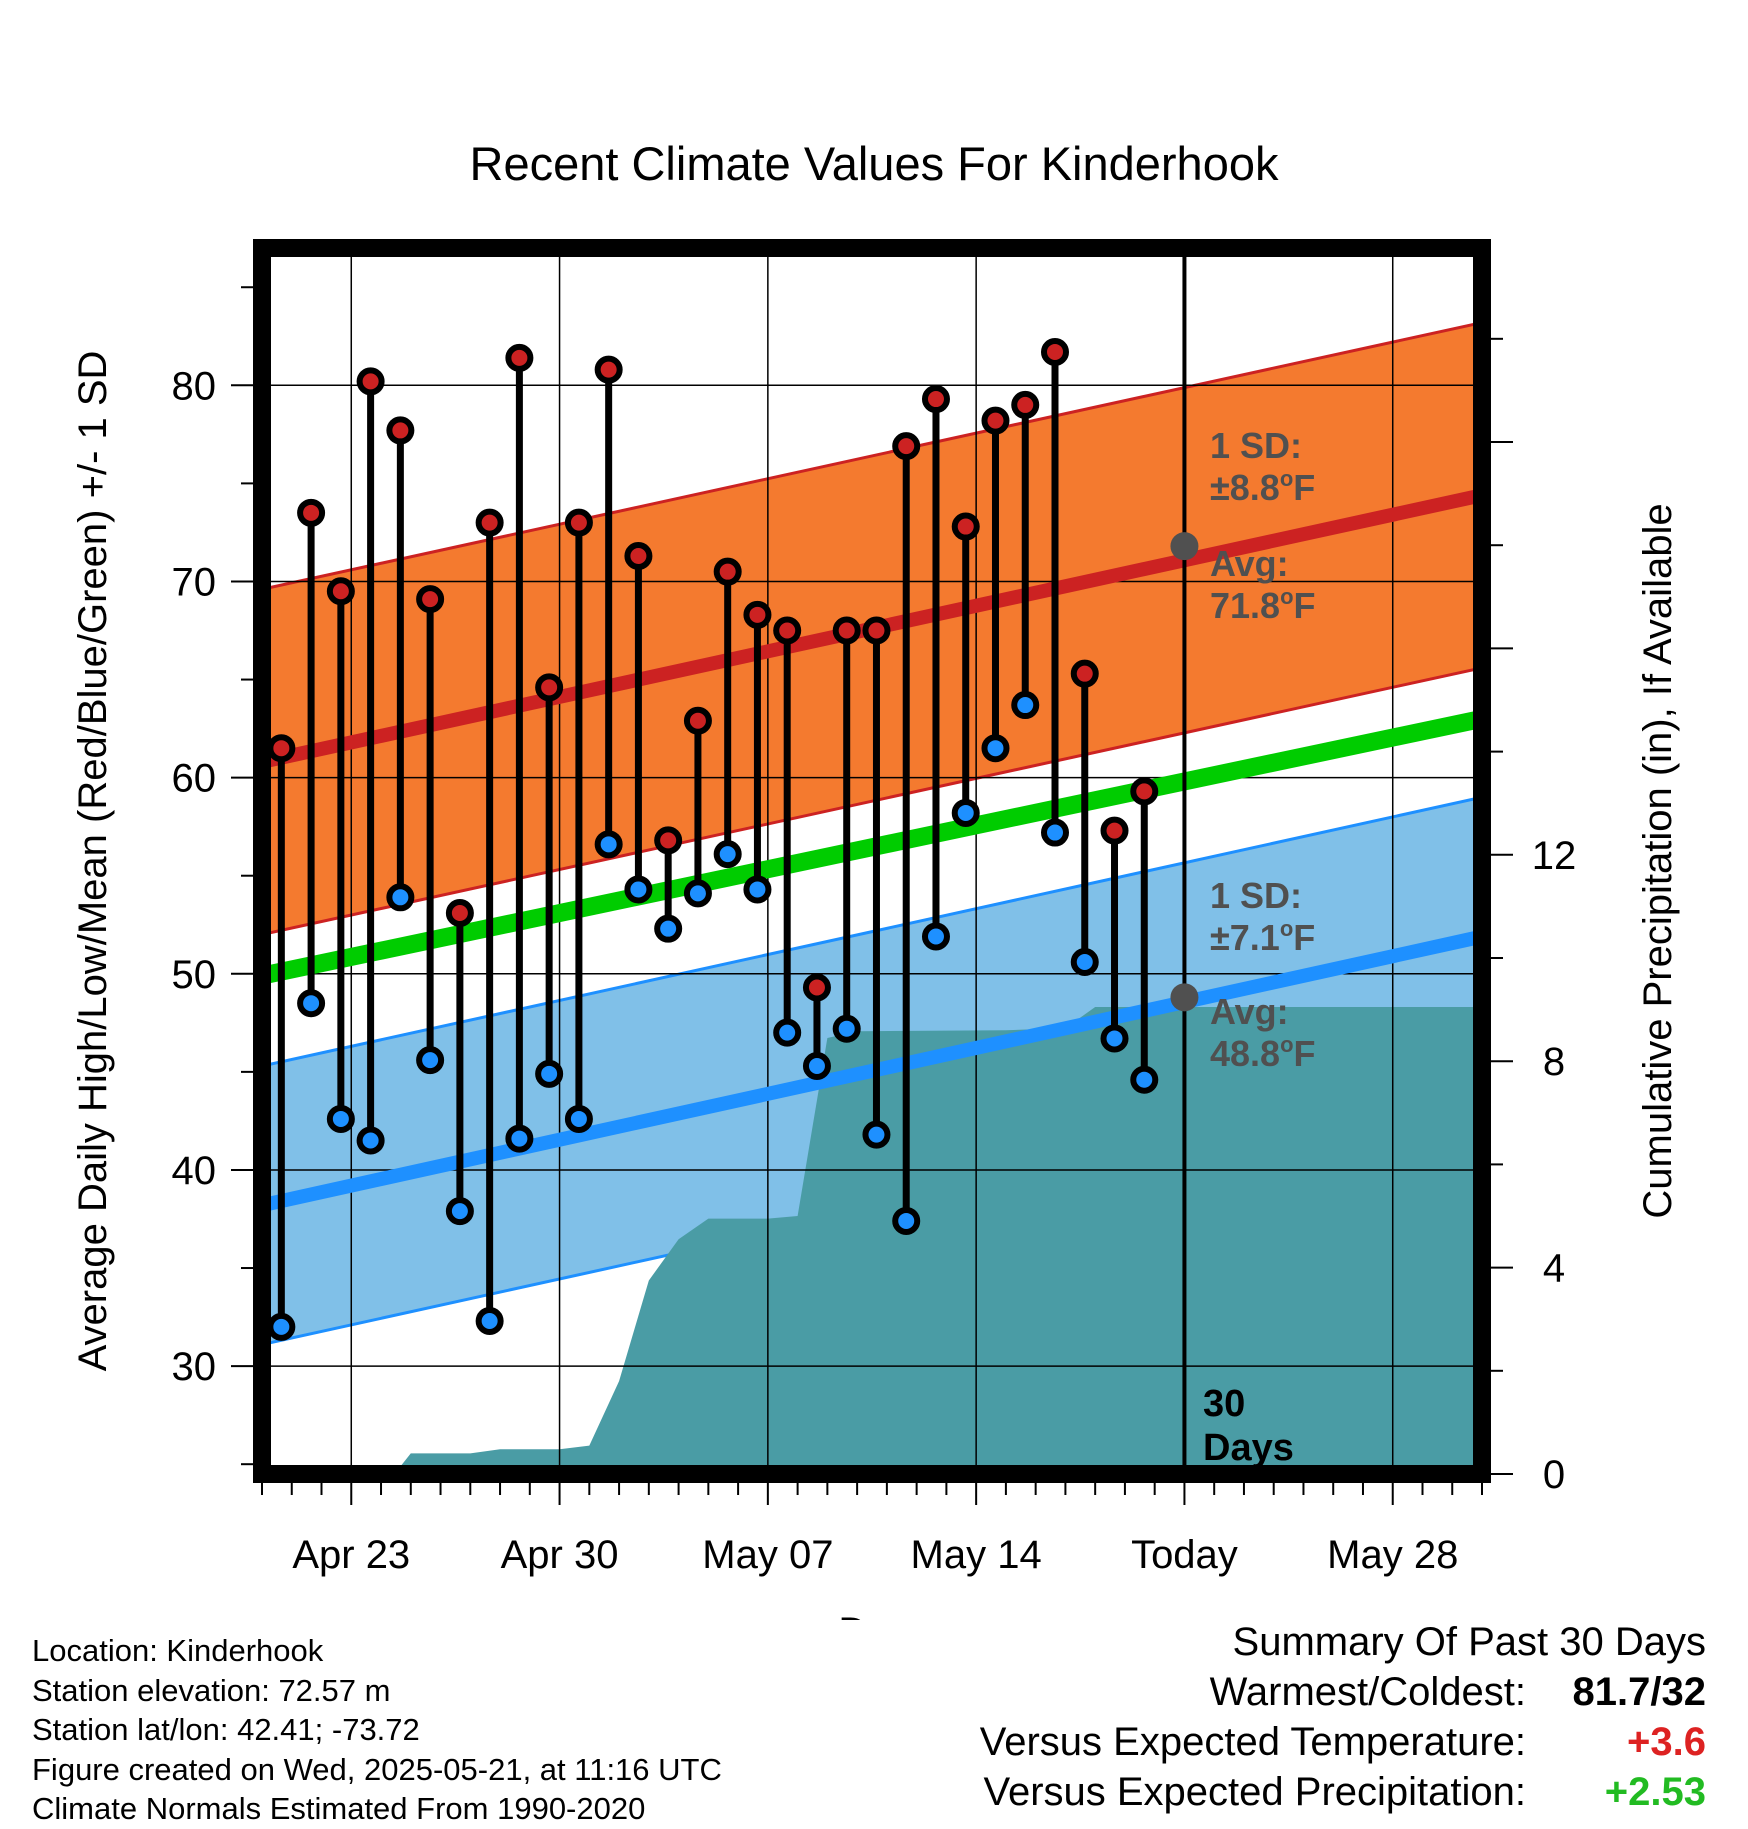 The image size is (1748, 1829). Describe the element at coordinates (1666, 1742) in the screenshot. I see `temp-value: +3.6` at that location.